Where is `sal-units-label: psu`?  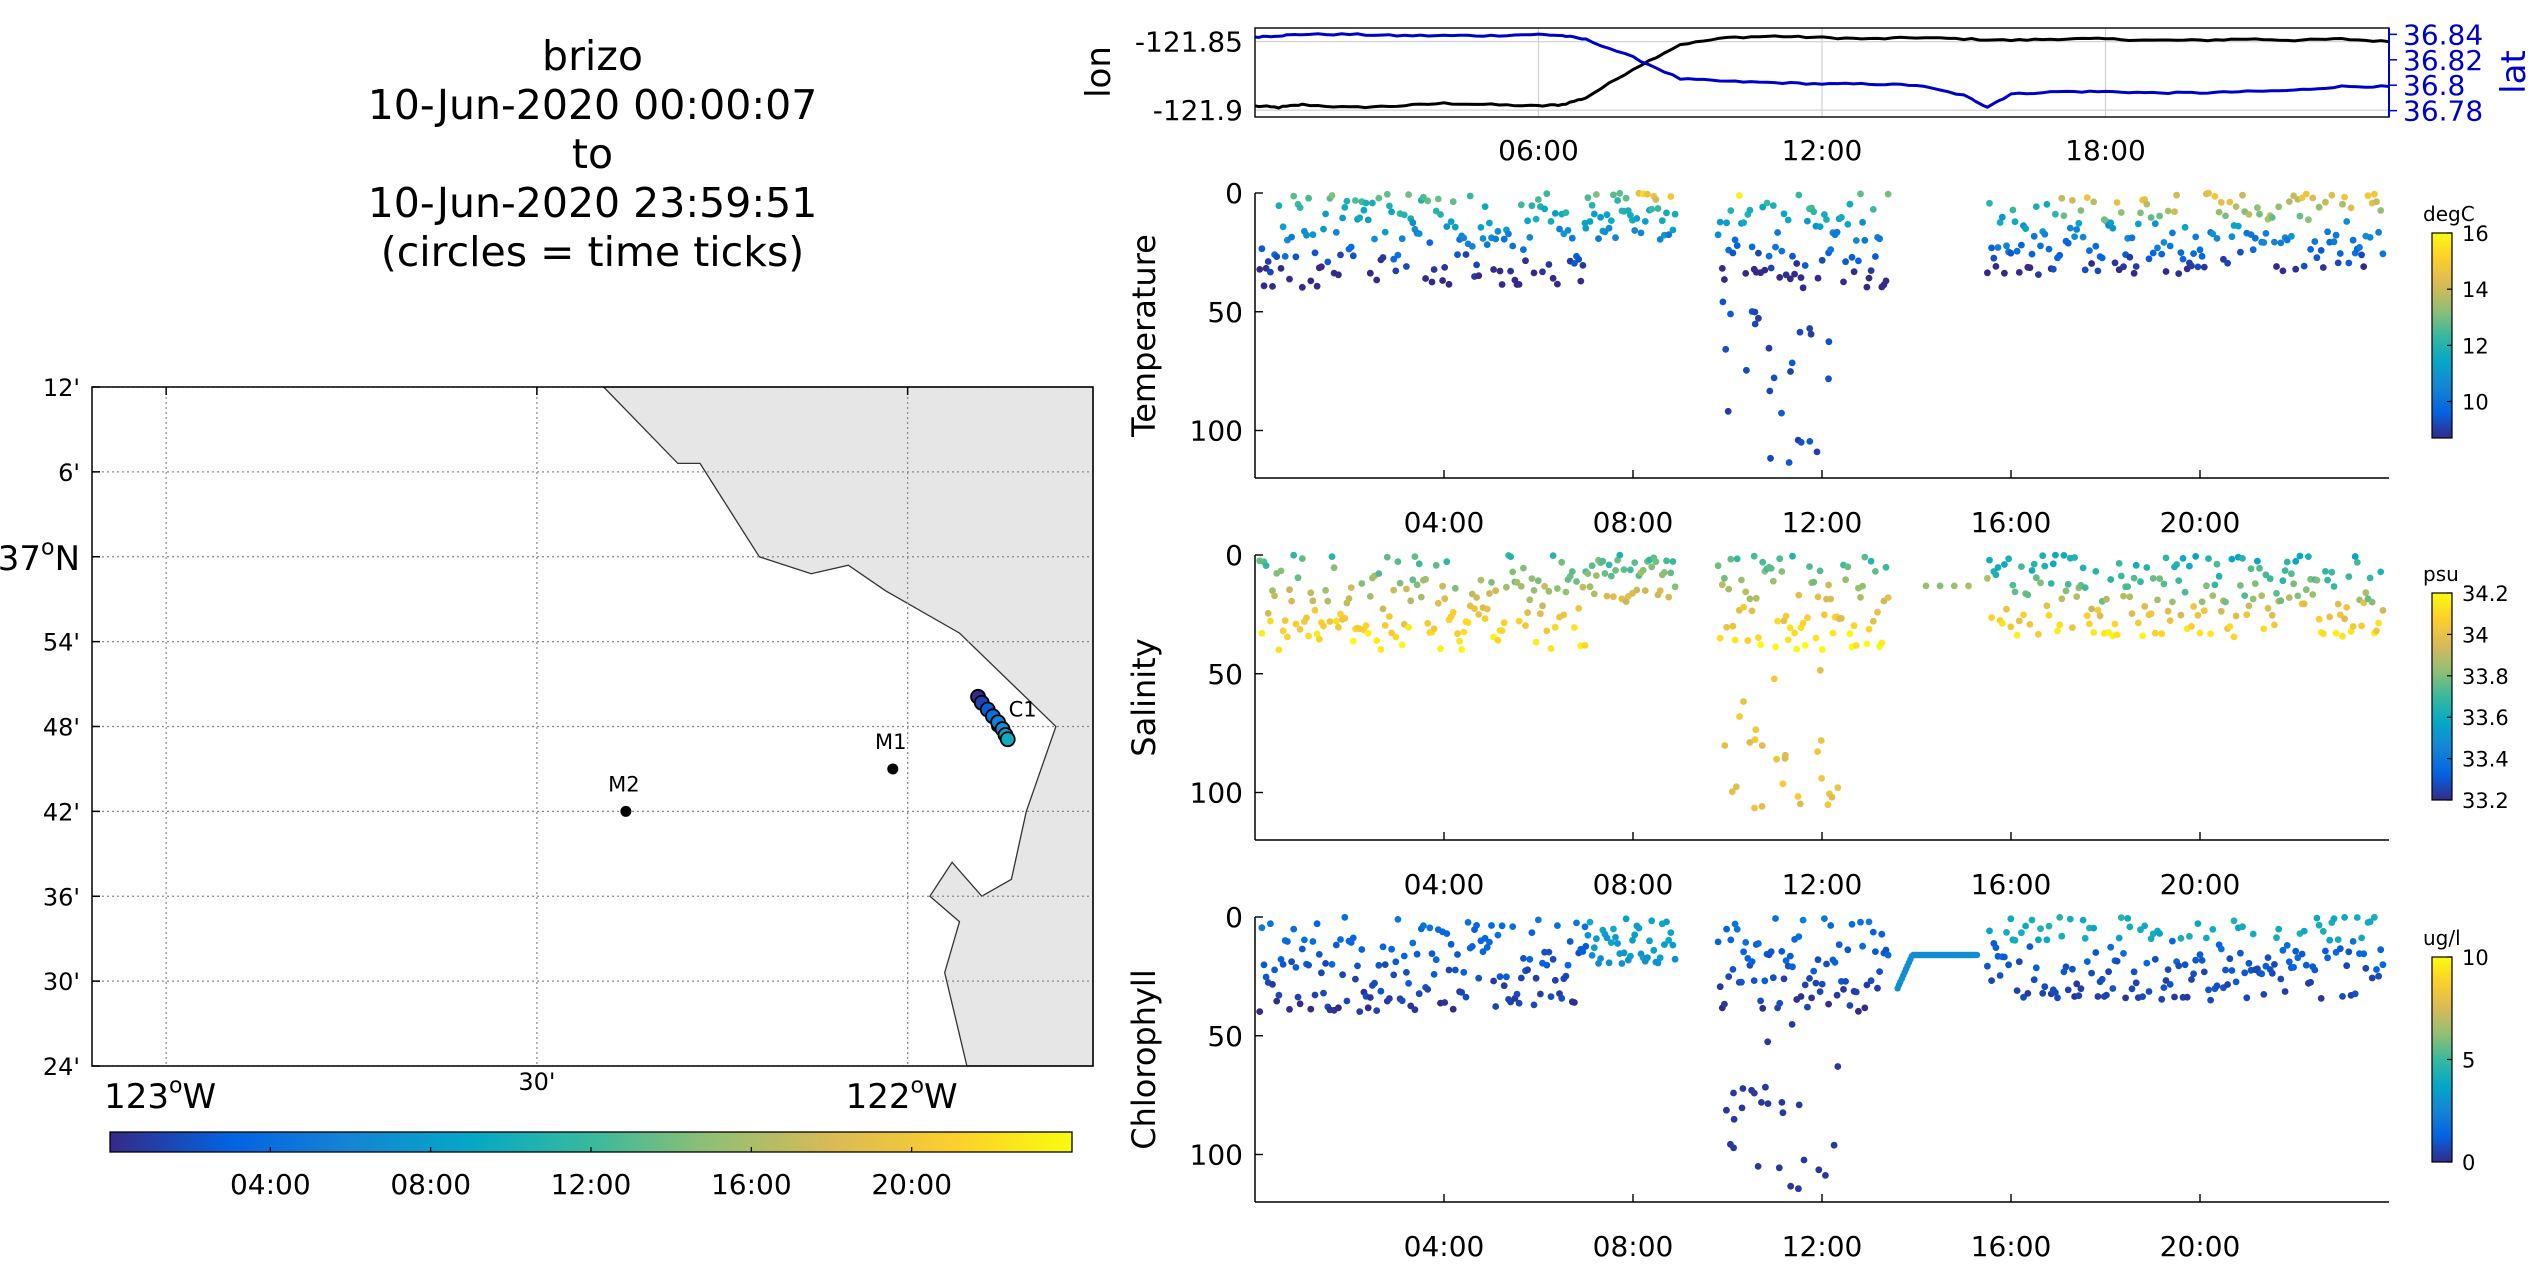 sal-units-label: psu is located at coordinates (2441, 574).